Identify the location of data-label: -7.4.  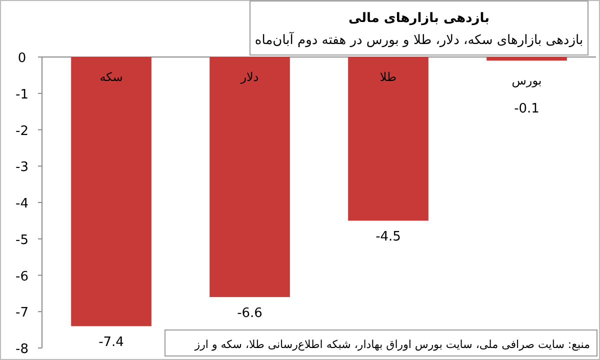
(111, 342).